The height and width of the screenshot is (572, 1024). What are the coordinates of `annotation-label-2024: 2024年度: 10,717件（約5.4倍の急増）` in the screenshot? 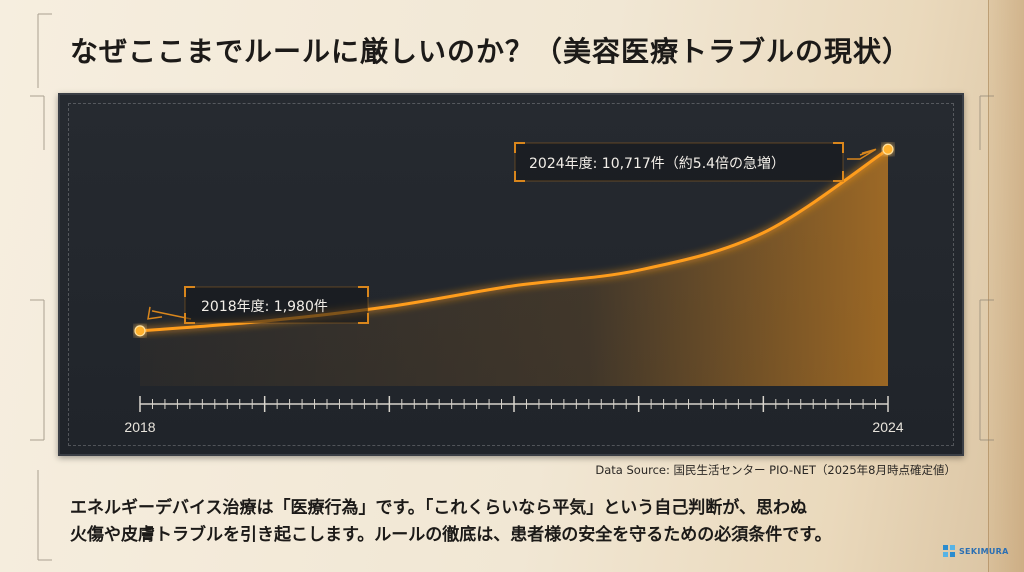 It's located at (657, 164).